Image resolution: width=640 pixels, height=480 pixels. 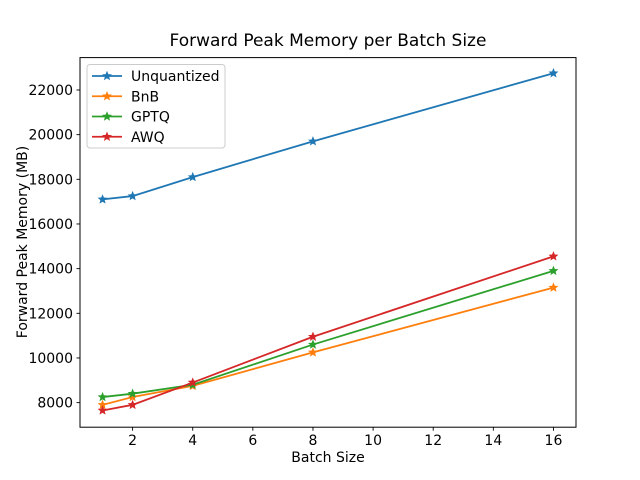 What do you see at coordinates (50, 270) in the screenshot?
I see `y-tick-label: 14000` at bounding box center [50, 270].